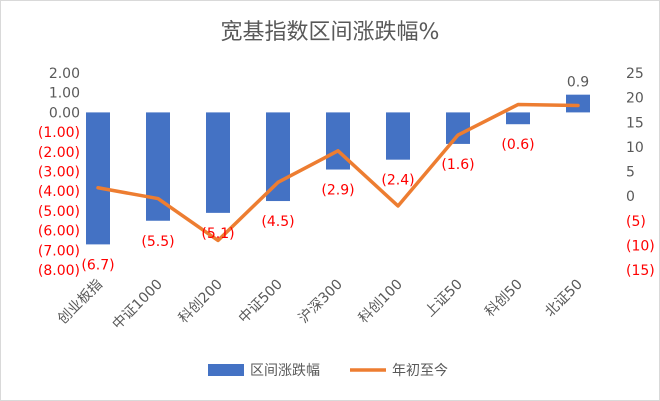 The image size is (660, 401). What do you see at coordinates (635, 148) in the screenshot?
I see `right-tick-label: 10` at bounding box center [635, 148].